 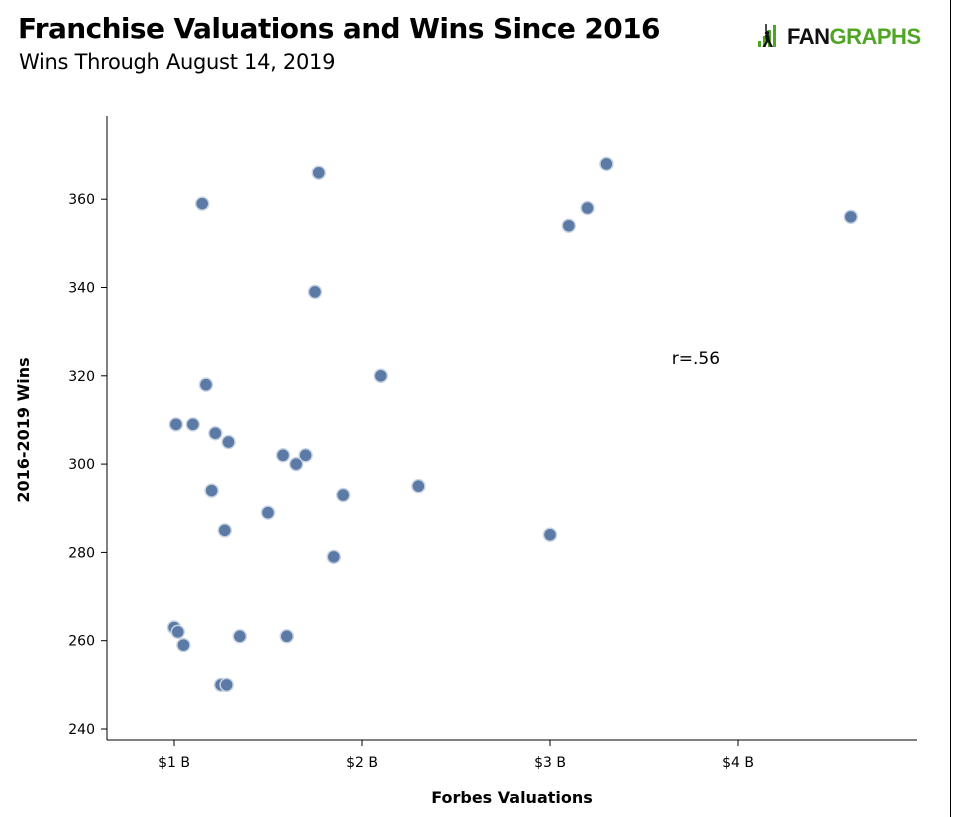 I want to click on y-axis-ticks: 240 260 280 300 320 340 360, so click(x=87, y=465).